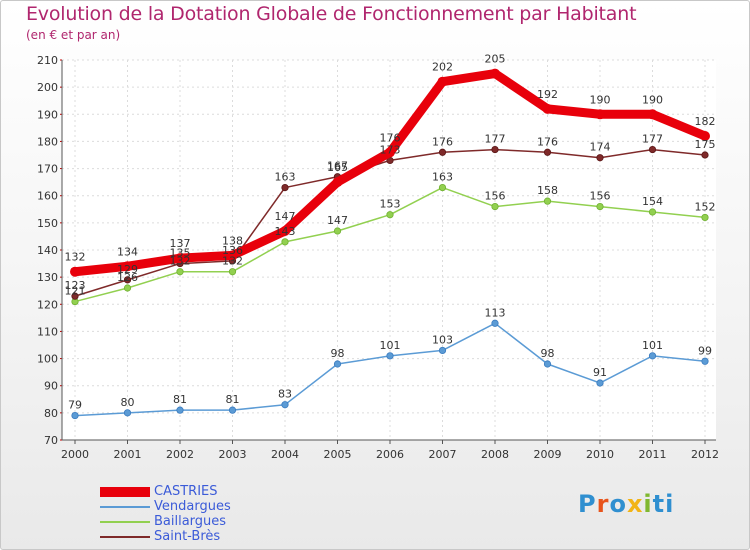 This screenshot has height=550, width=750. Describe the element at coordinates (705, 206) in the screenshot. I see `data-label-baillargues-2012: 152` at that location.